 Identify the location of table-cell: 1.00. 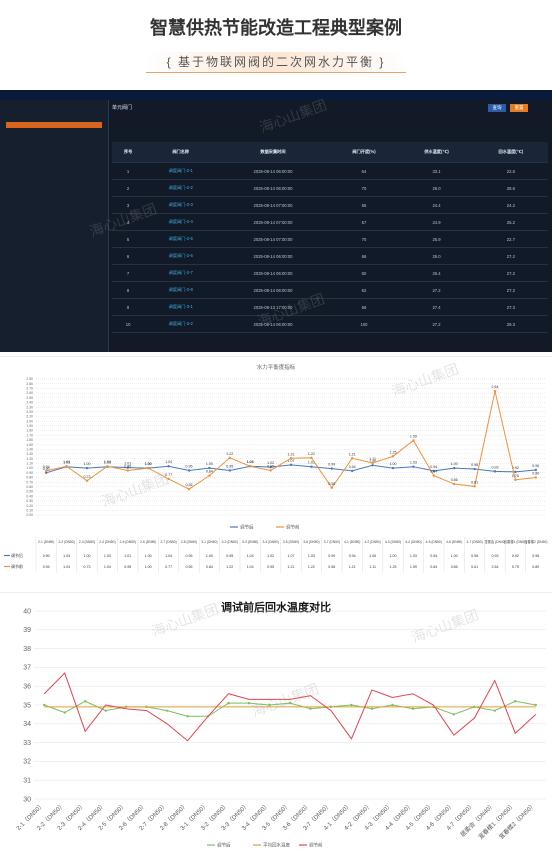
(393, 556).